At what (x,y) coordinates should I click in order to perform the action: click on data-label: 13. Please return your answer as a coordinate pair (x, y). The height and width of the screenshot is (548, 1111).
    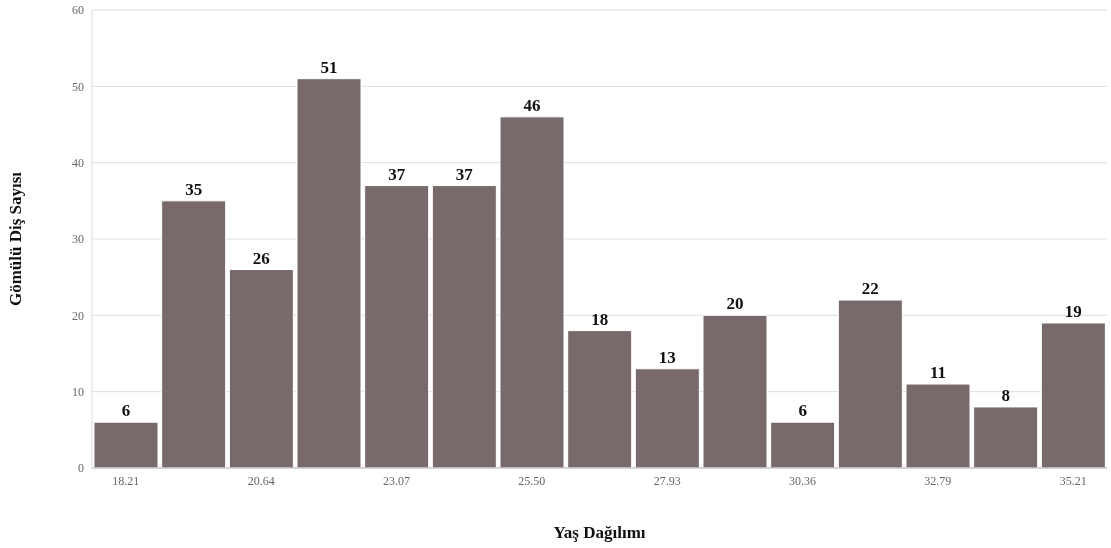
    Looking at the image, I should click on (667, 357).